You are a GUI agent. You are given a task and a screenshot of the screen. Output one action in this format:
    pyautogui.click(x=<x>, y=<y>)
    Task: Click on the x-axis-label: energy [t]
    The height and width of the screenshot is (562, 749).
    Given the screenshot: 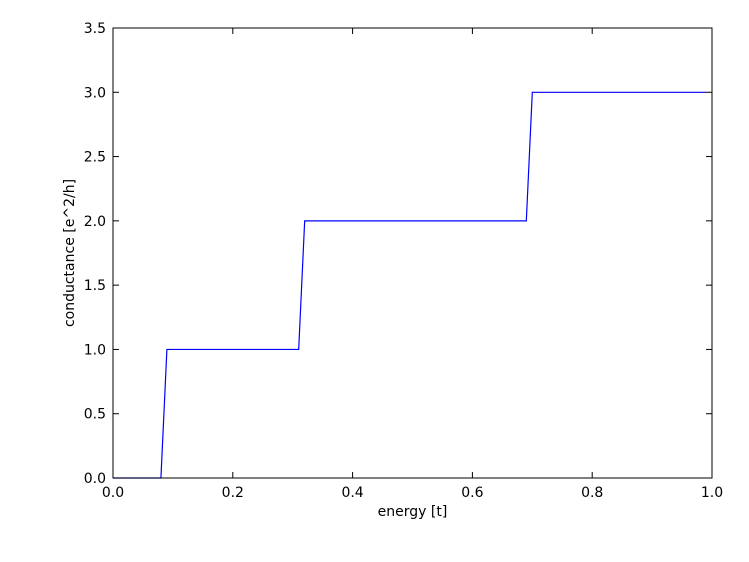 What is the action you would take?
    pyautogui.click(x=413, y=512)
    